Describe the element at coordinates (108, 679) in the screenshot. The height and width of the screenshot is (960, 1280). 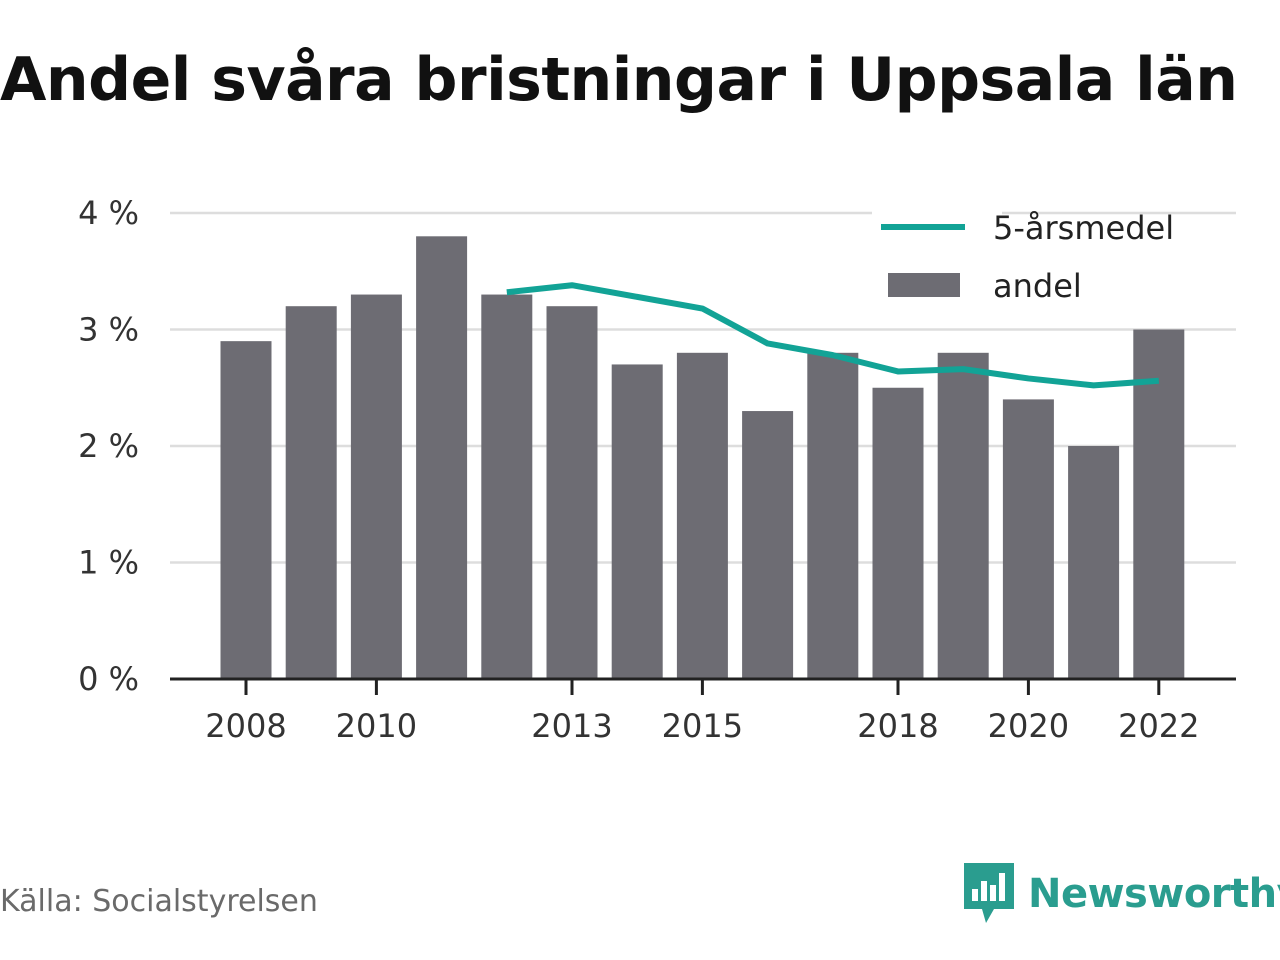
I see `y-tick-label: 0 %` at that location.